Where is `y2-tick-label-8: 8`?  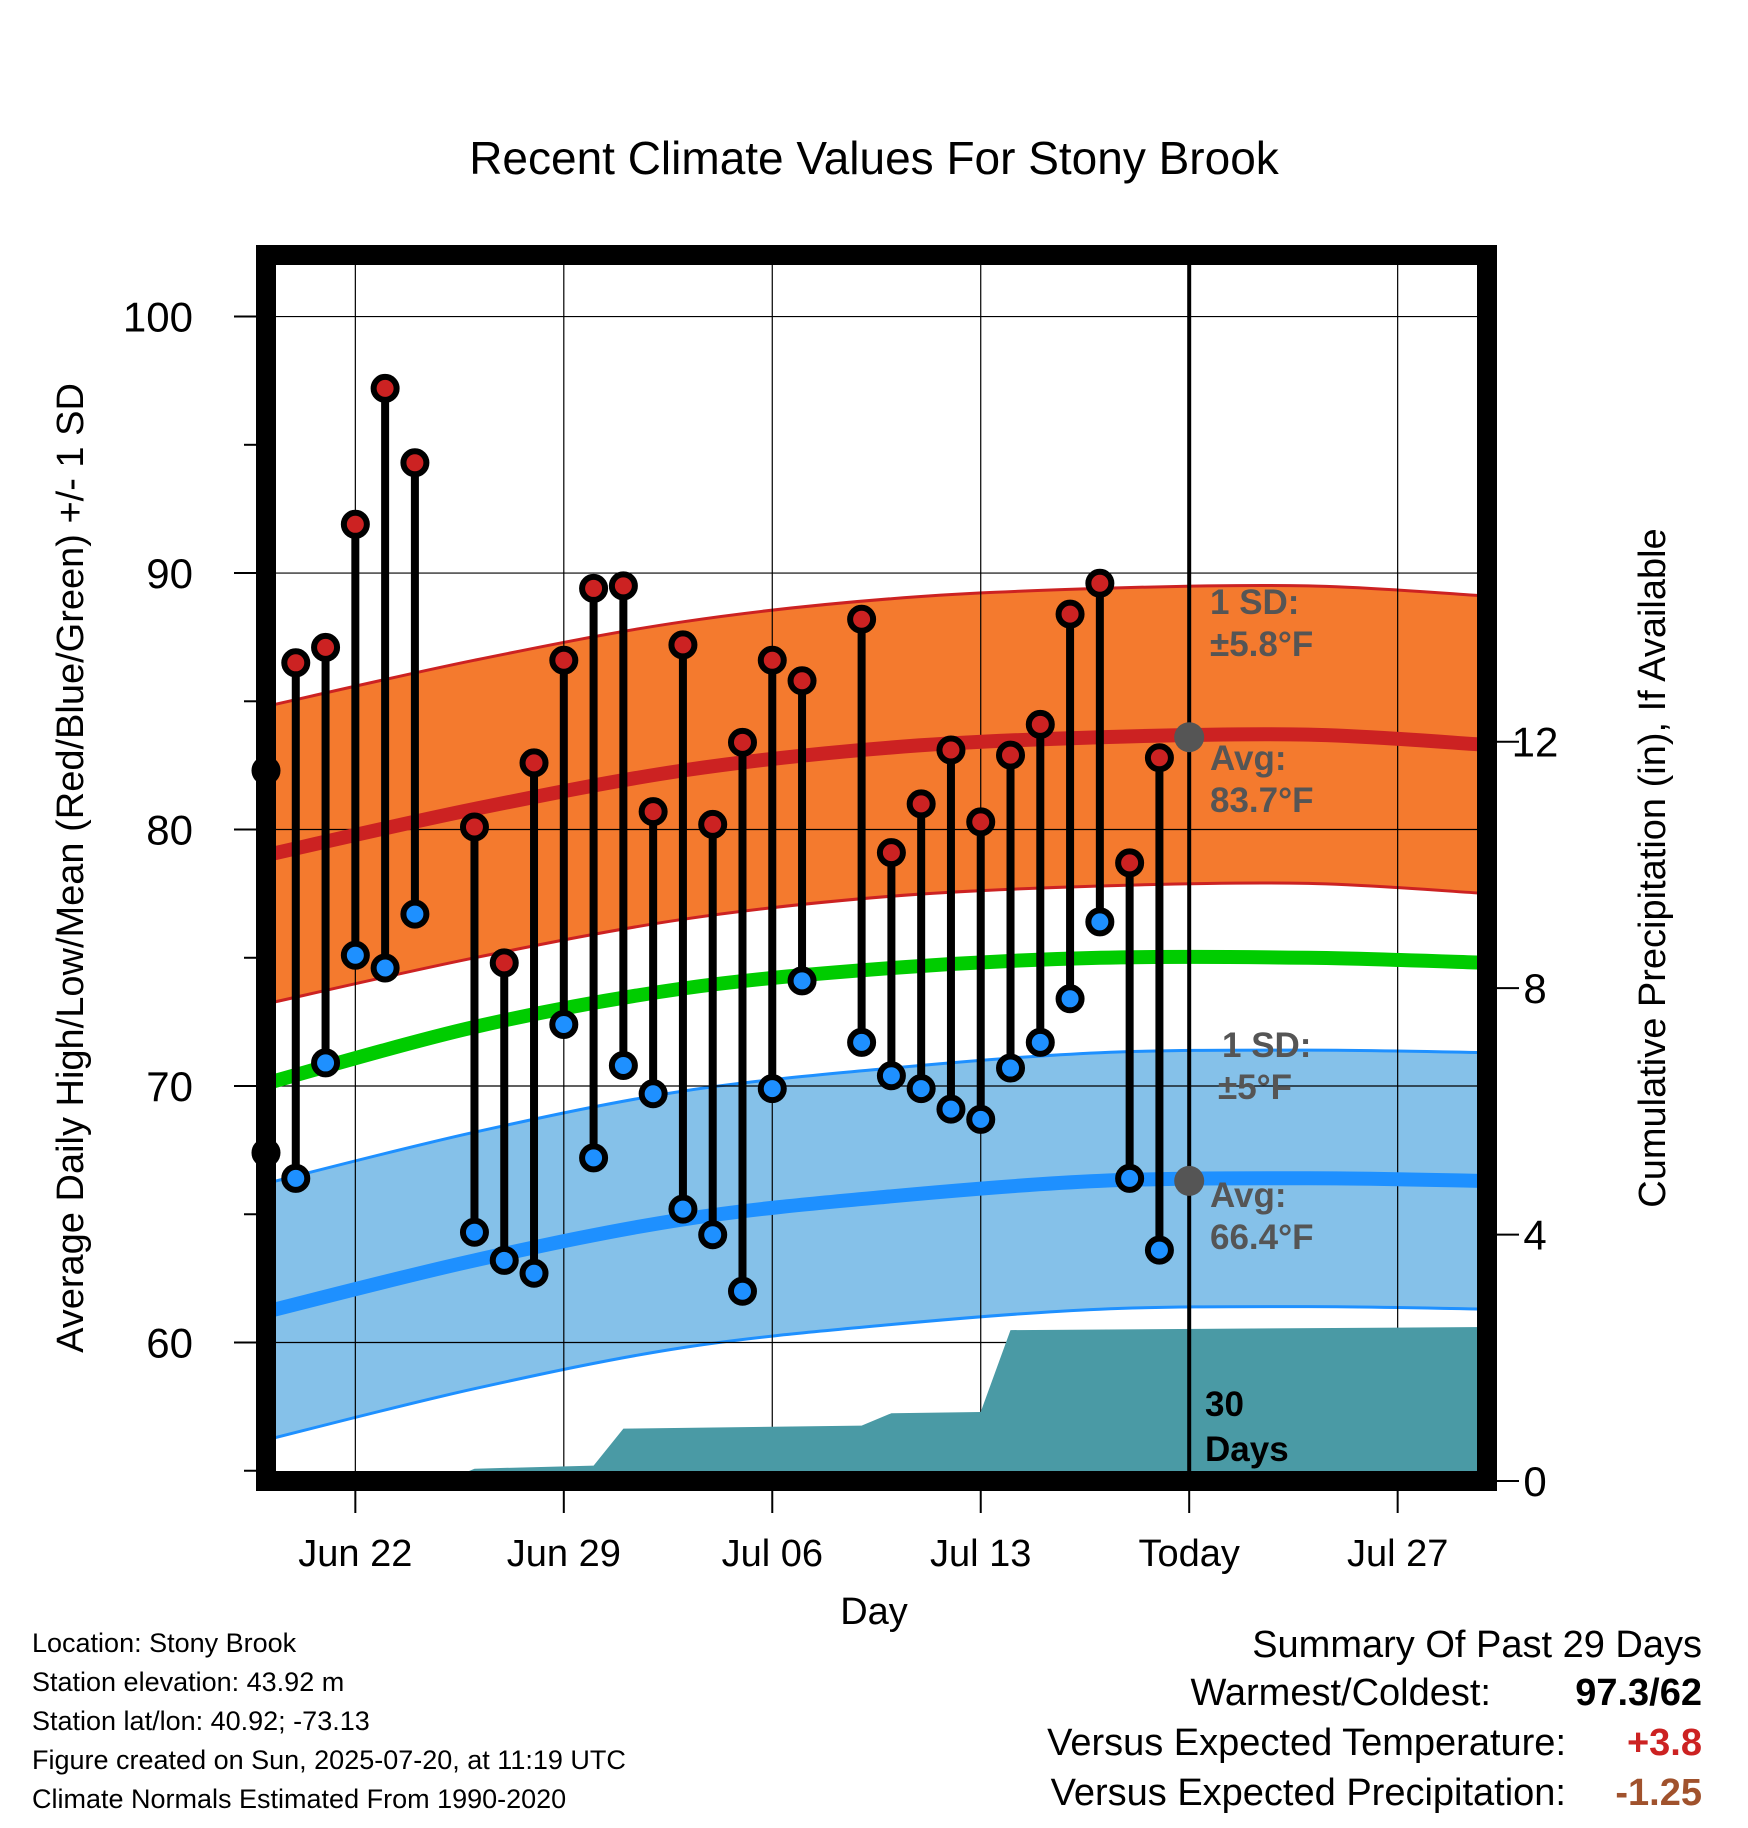
y2-tick-label-8: 8 is located at coordinates (1534, 988).